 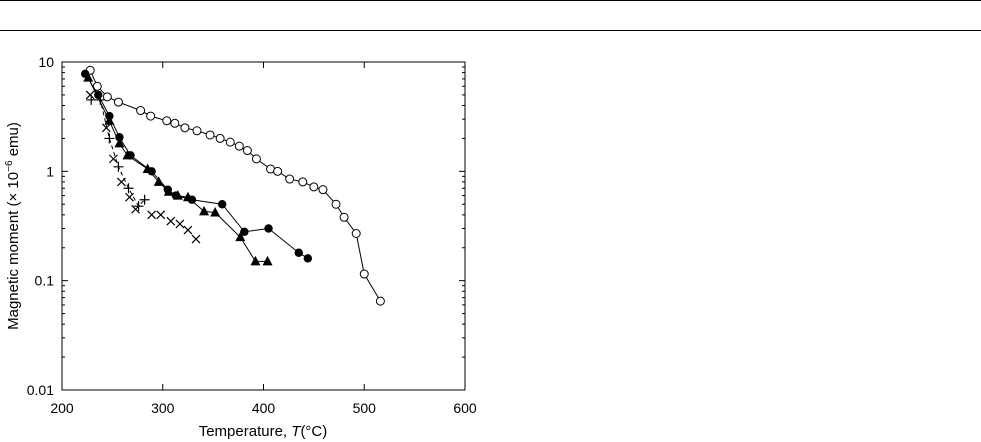 I want to click on x-tick-label: 500, so click(x=365, y=408).